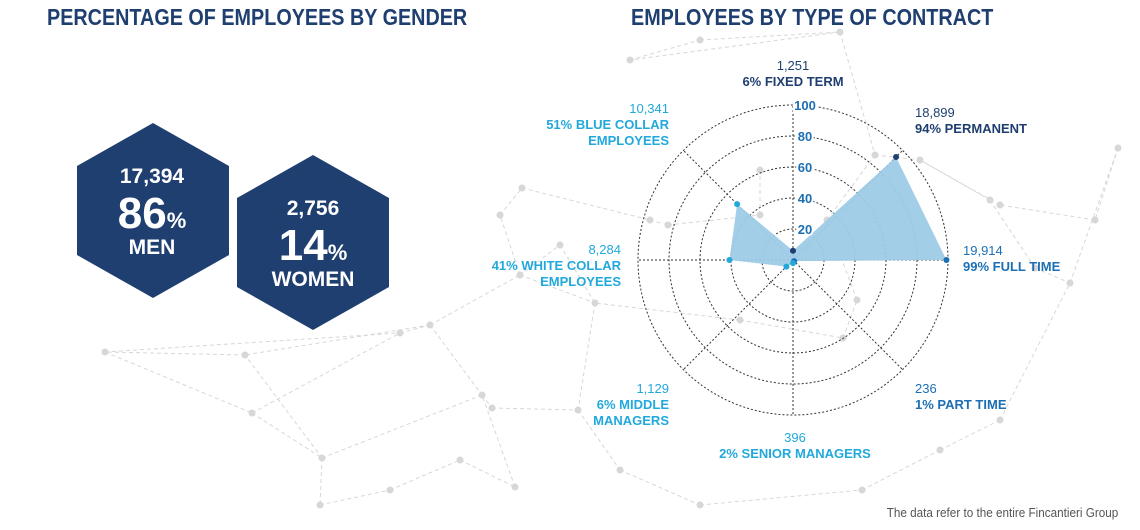 This screenshot has width=1140, height=530. I want to click on radar-label-count: 236, so click(926, 388).